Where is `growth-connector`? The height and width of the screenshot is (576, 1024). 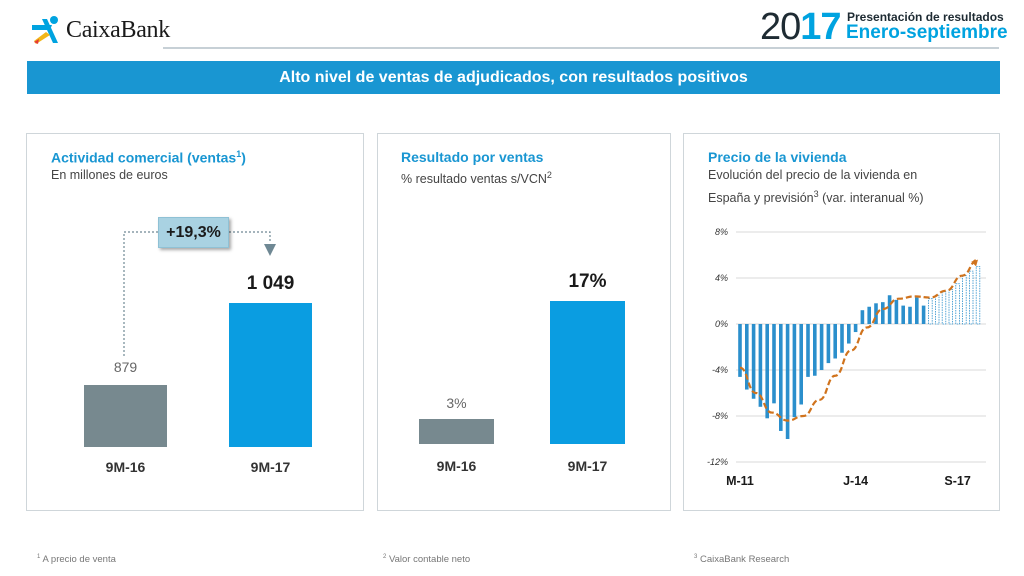
growth-connector is located at coordinates (199, 293).